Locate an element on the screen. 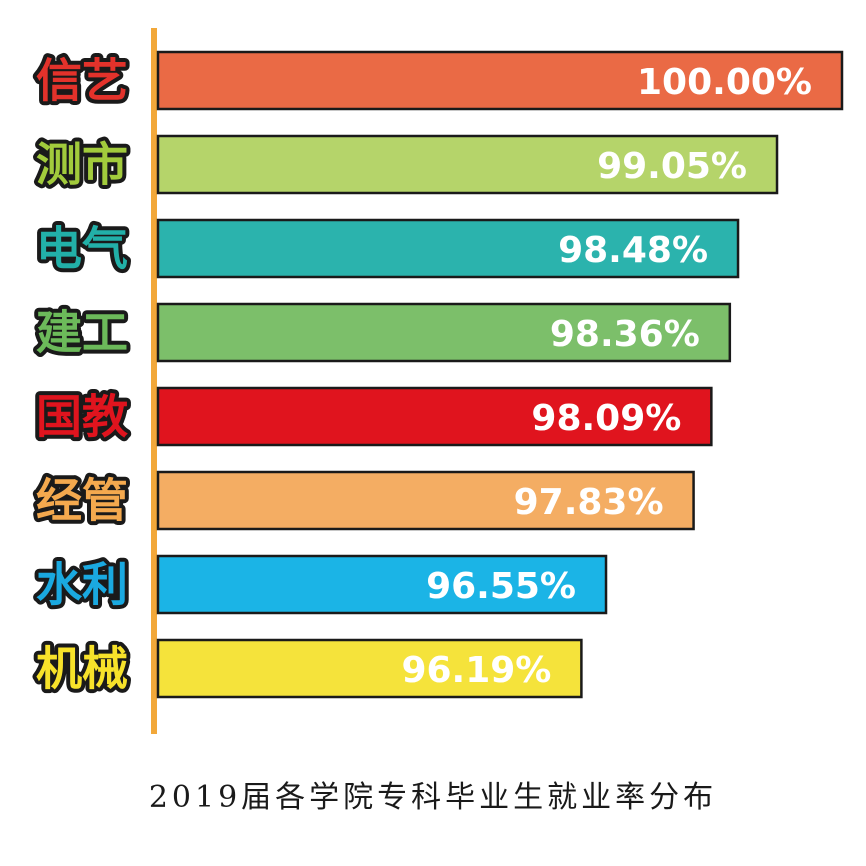  value-label: 98.36% is located at coordinates (625, 334).